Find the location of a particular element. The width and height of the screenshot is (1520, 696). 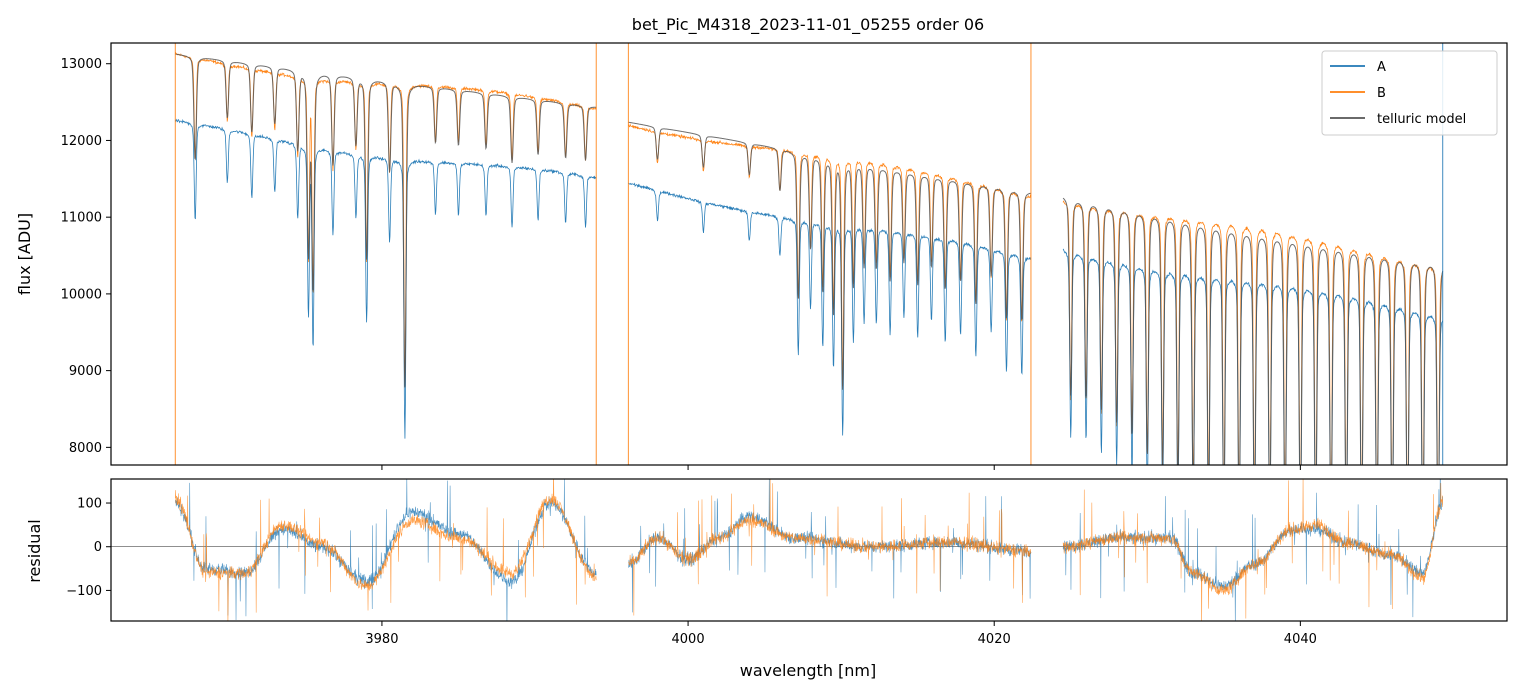

flux-y-tick-label: 11000 is located at coordinates (81, 218).